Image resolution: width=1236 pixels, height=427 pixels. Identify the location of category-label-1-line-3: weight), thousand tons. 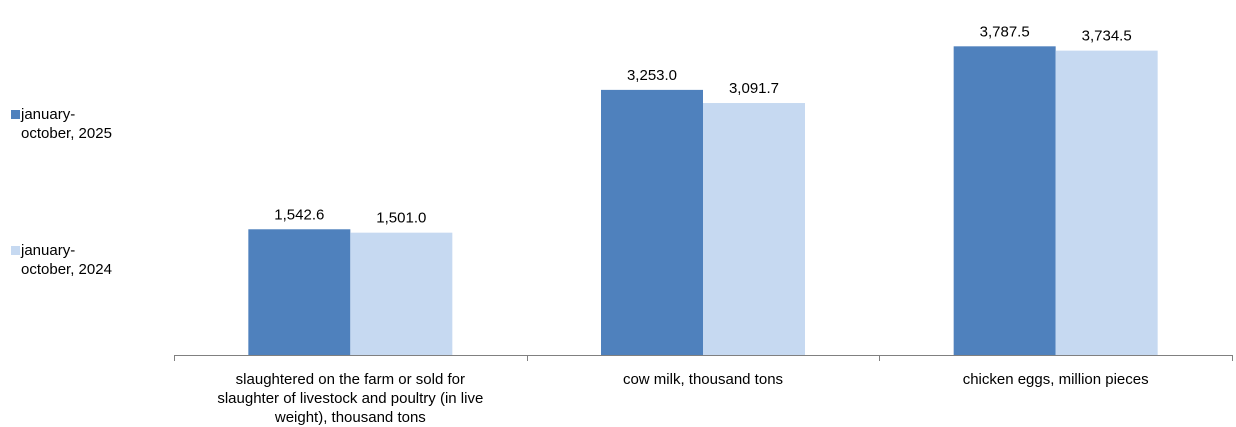
(350, 417).